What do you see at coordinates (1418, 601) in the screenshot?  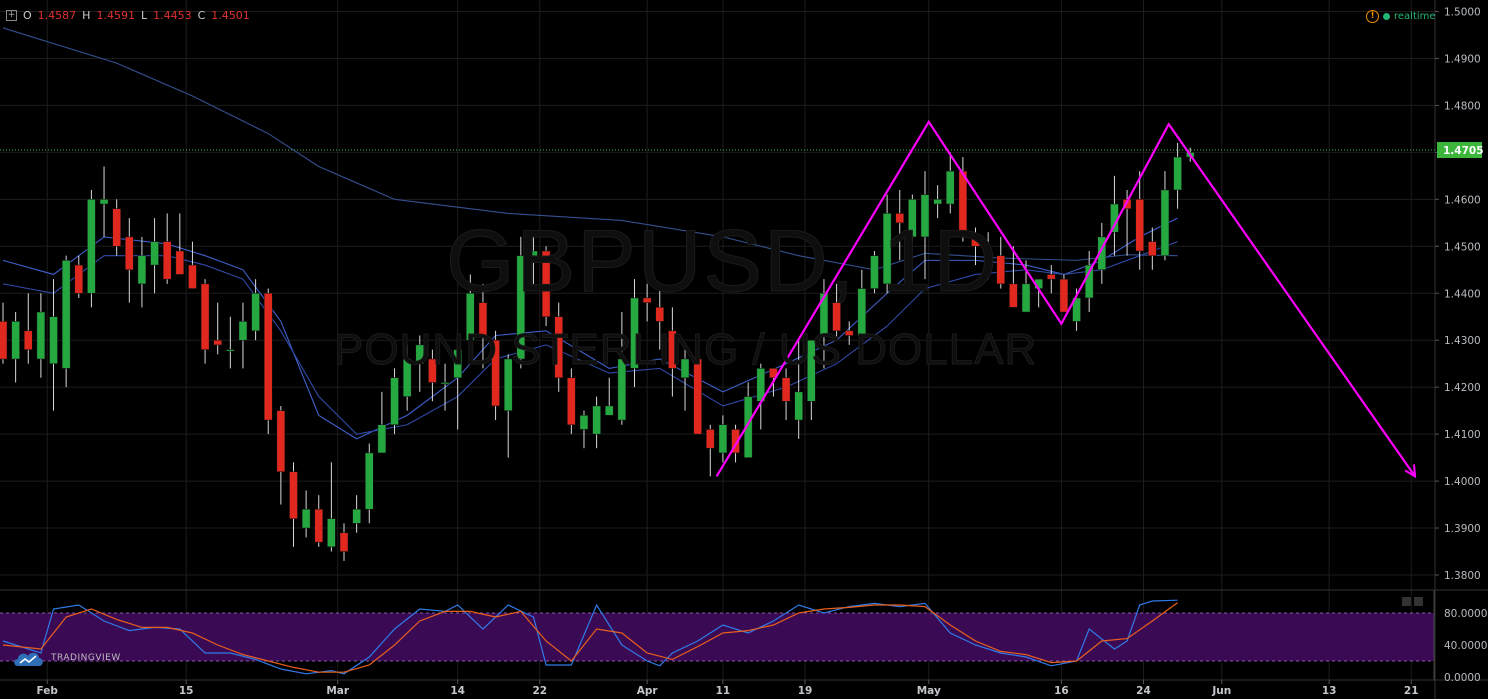 I see `pane-maximize-icon` at bounding box center [1418, 601].